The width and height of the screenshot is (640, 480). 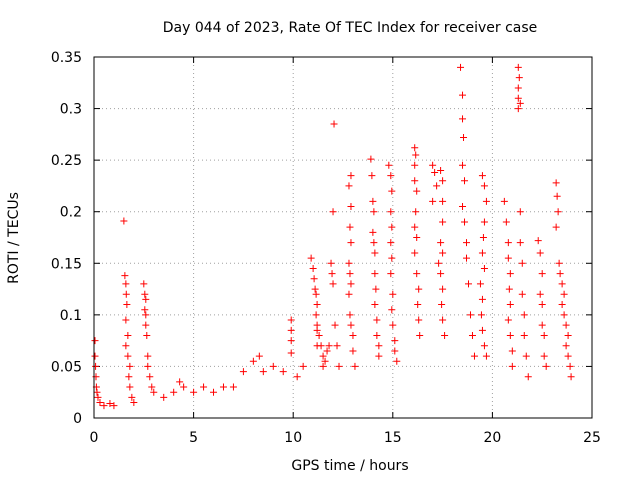 I want to click on x-tick-label: 15, so click(x=393, y=438).